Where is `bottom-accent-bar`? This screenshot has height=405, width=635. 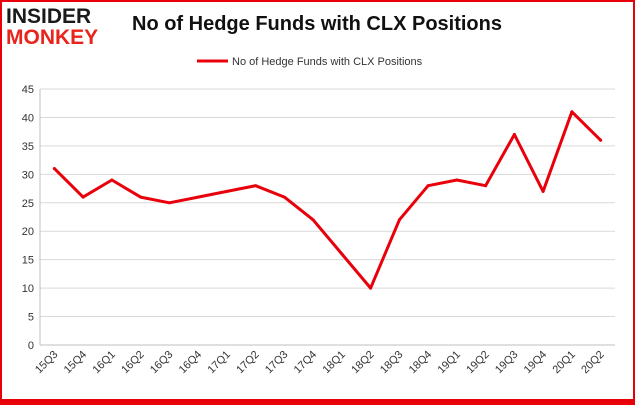
bottom-accent-bar is located at coordinates (317, 402).